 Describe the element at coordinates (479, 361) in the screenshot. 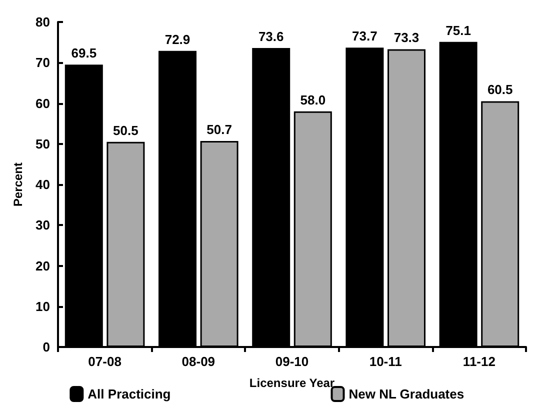

I see `x-tick-label: 11-12` at that location.